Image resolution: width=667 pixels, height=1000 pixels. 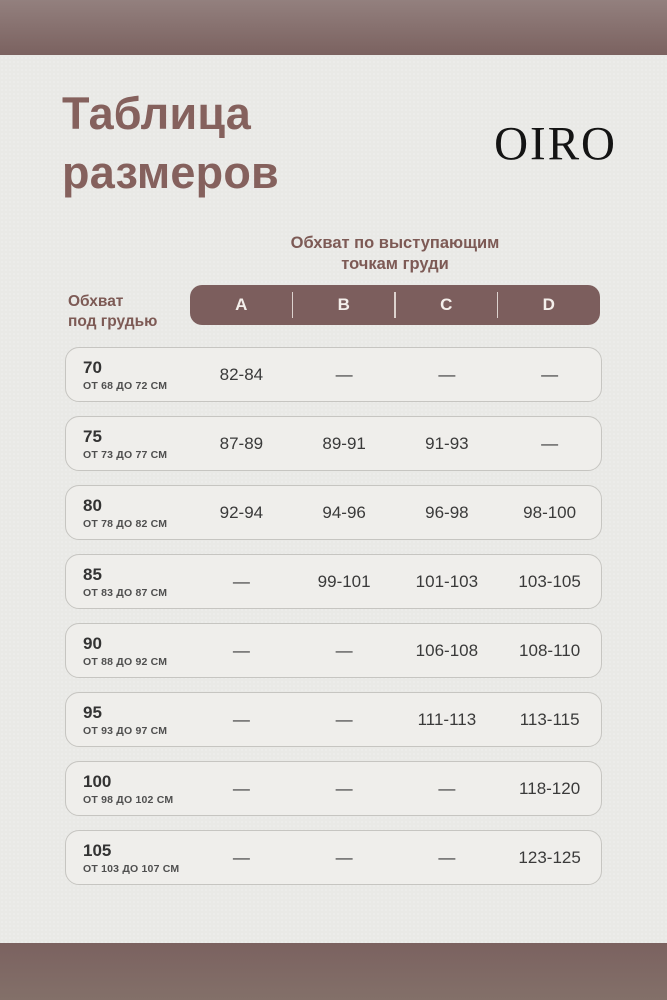 What do you see at coordinates (125, 730) in the screenshot?
I see `underbust-range: ОТ 93 ДО 97 СМ` at bounding box center [125, 730].